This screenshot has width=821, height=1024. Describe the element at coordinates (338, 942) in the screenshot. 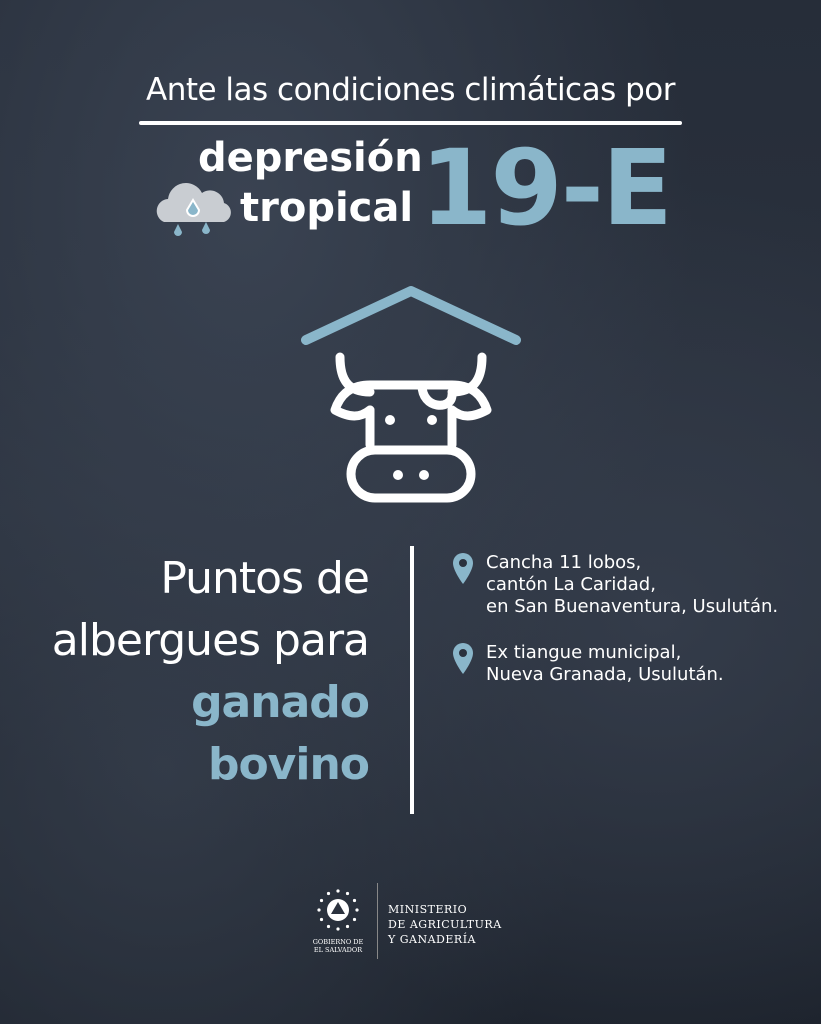

I see `gov-line: GOBIERNO DE` at that location.